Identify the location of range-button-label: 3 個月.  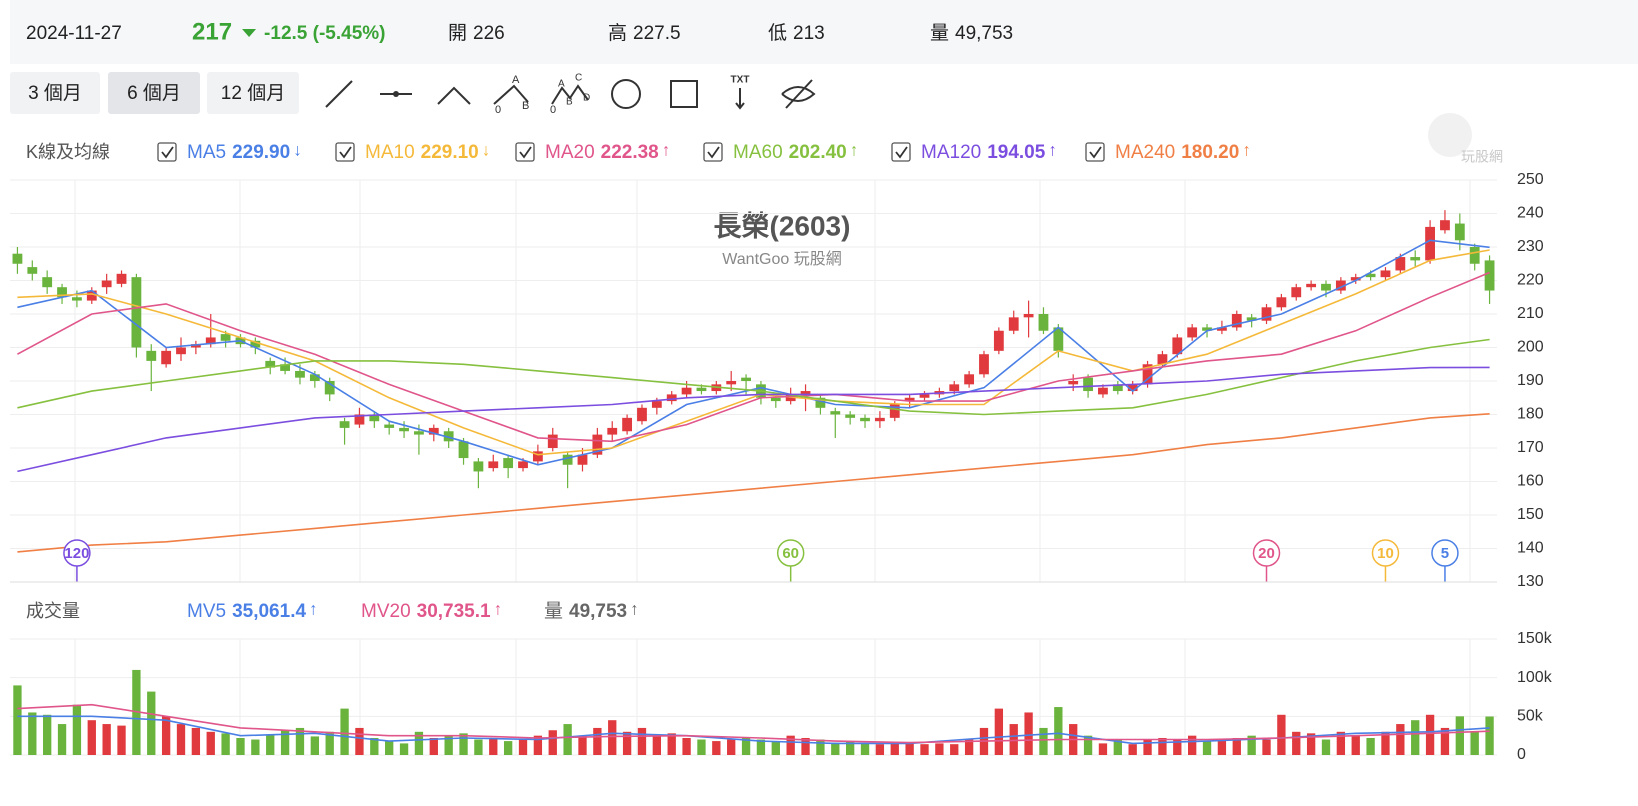
(55, 93).